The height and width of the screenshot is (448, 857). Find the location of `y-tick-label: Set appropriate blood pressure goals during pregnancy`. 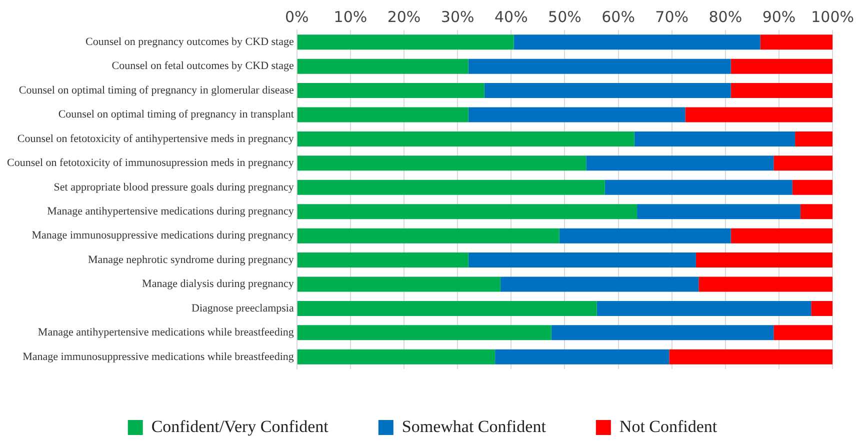

y-tick-label: Set appropriate blood pressure goals during pregnancy is located at coordinates (174, 187).